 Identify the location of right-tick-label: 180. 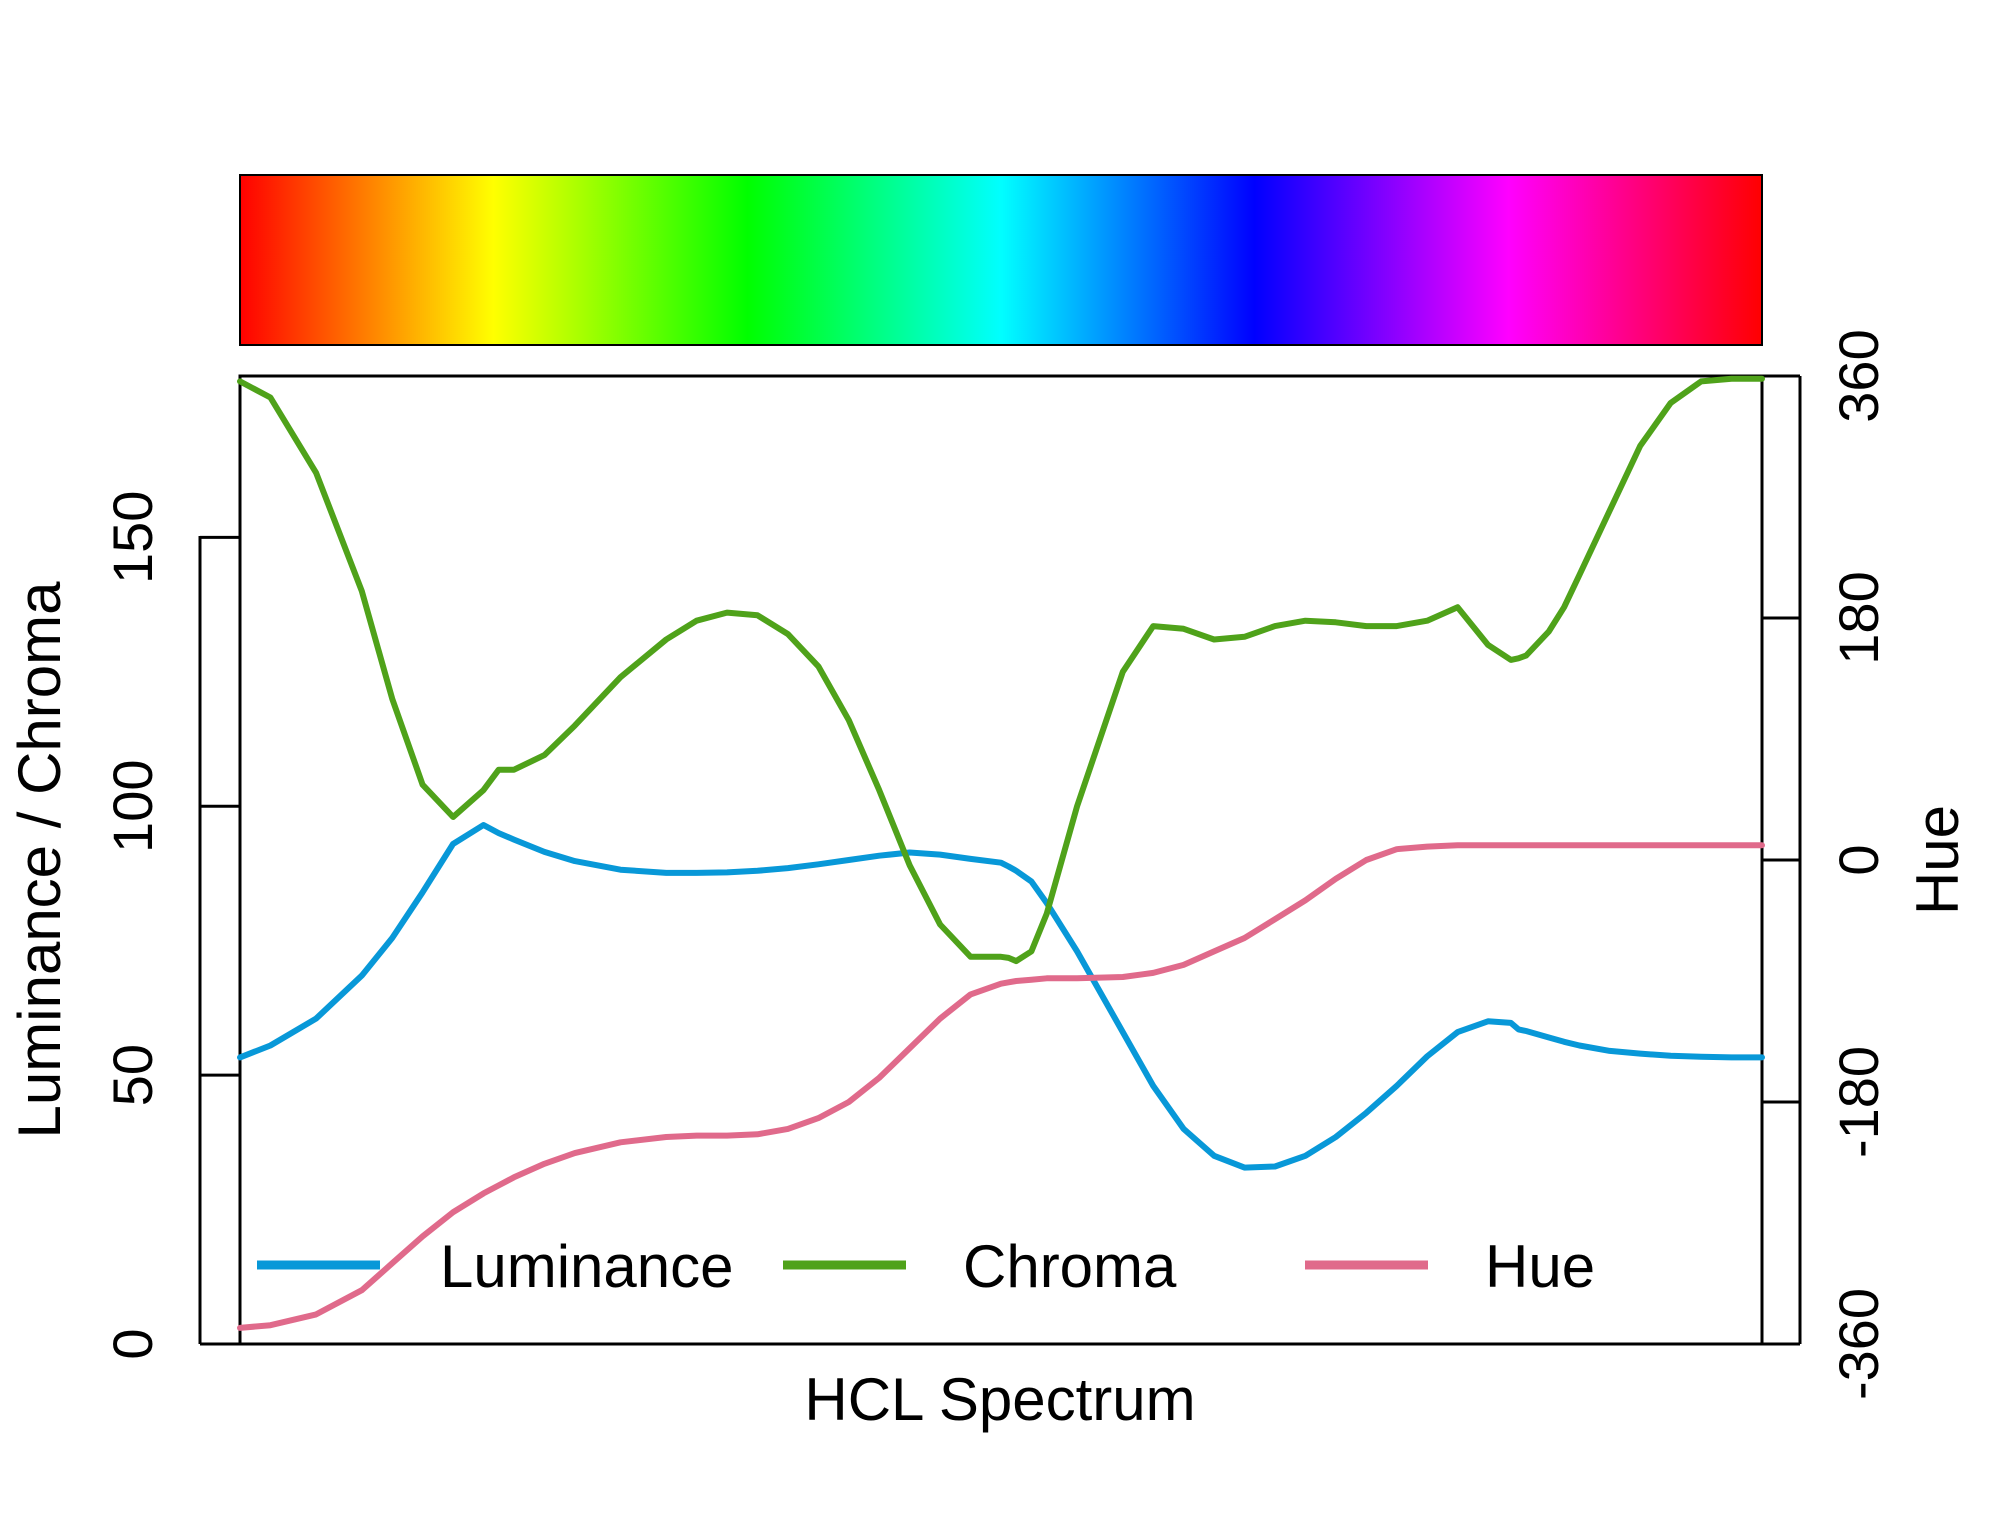
(1858, 617).